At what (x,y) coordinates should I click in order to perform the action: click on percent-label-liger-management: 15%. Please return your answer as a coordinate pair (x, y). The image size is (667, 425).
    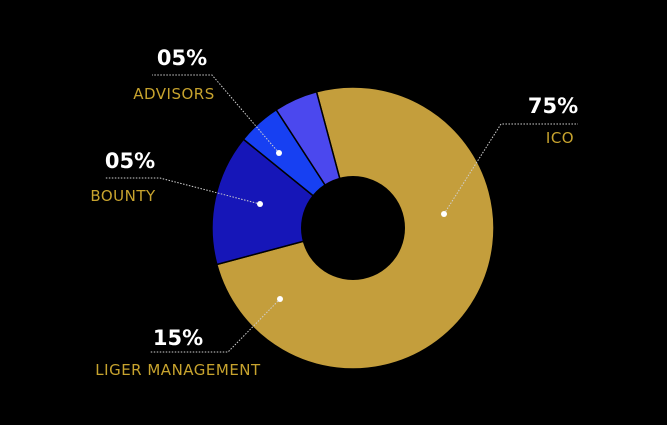
    Looking at the image, I should click on (178, 338).